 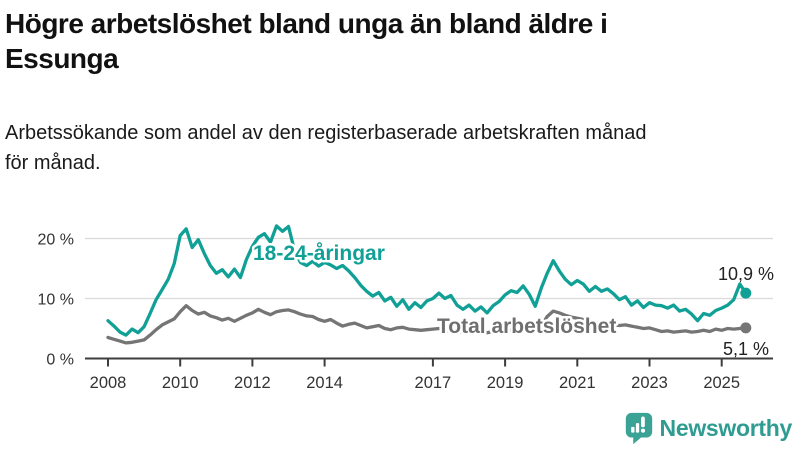 I want to click on newsworthy-icon, so click(x=638, y=428).